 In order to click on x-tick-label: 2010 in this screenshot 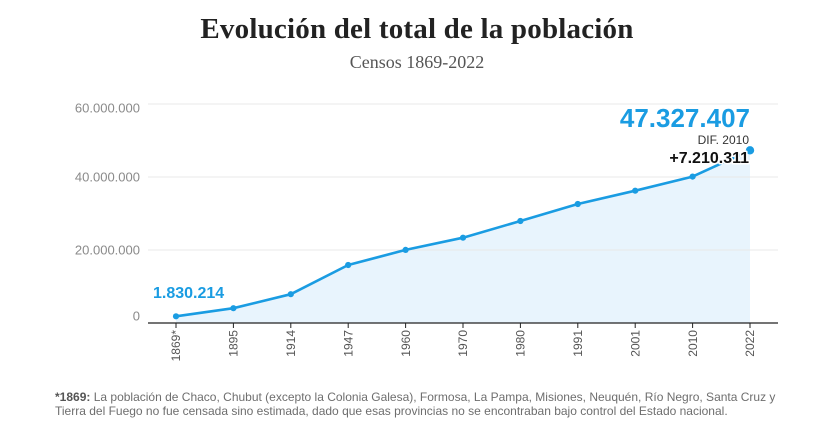, I will do `click(693, 343)`.